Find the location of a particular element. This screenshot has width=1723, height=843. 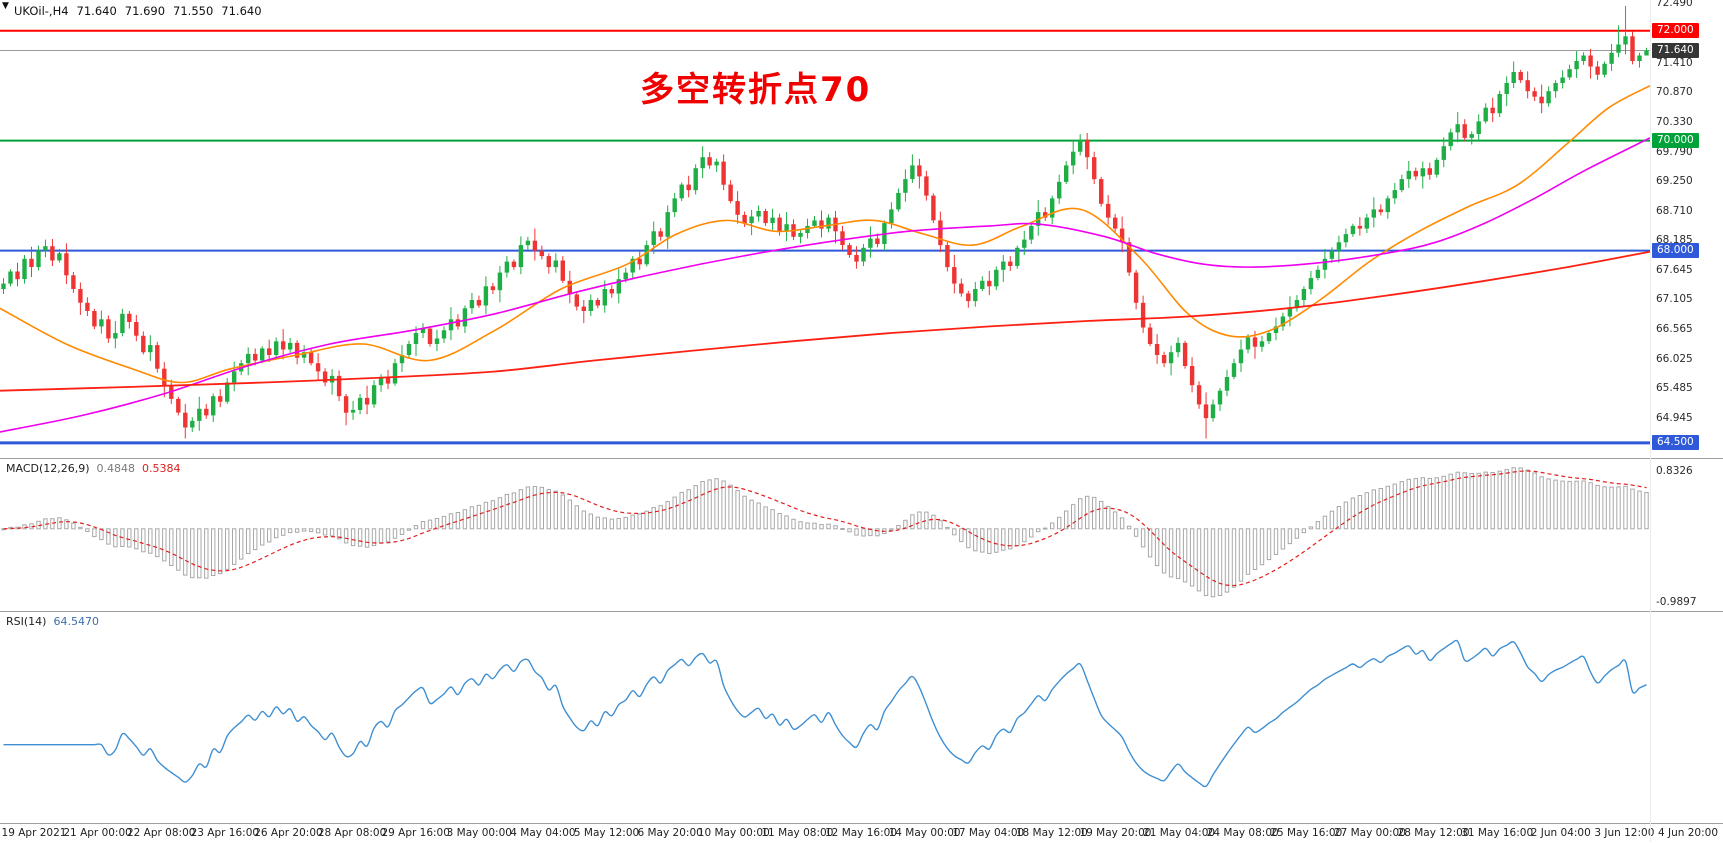

price-tick-label: 68.710 is located at coordinates (1674, 211).